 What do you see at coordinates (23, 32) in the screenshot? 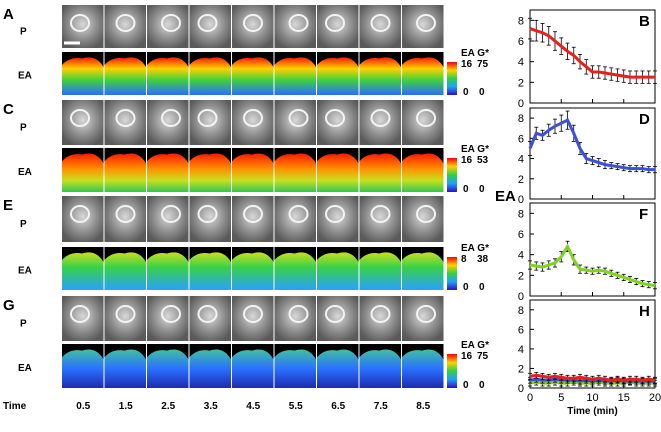
I see `row-label: P` at bounding box center [23, 32].